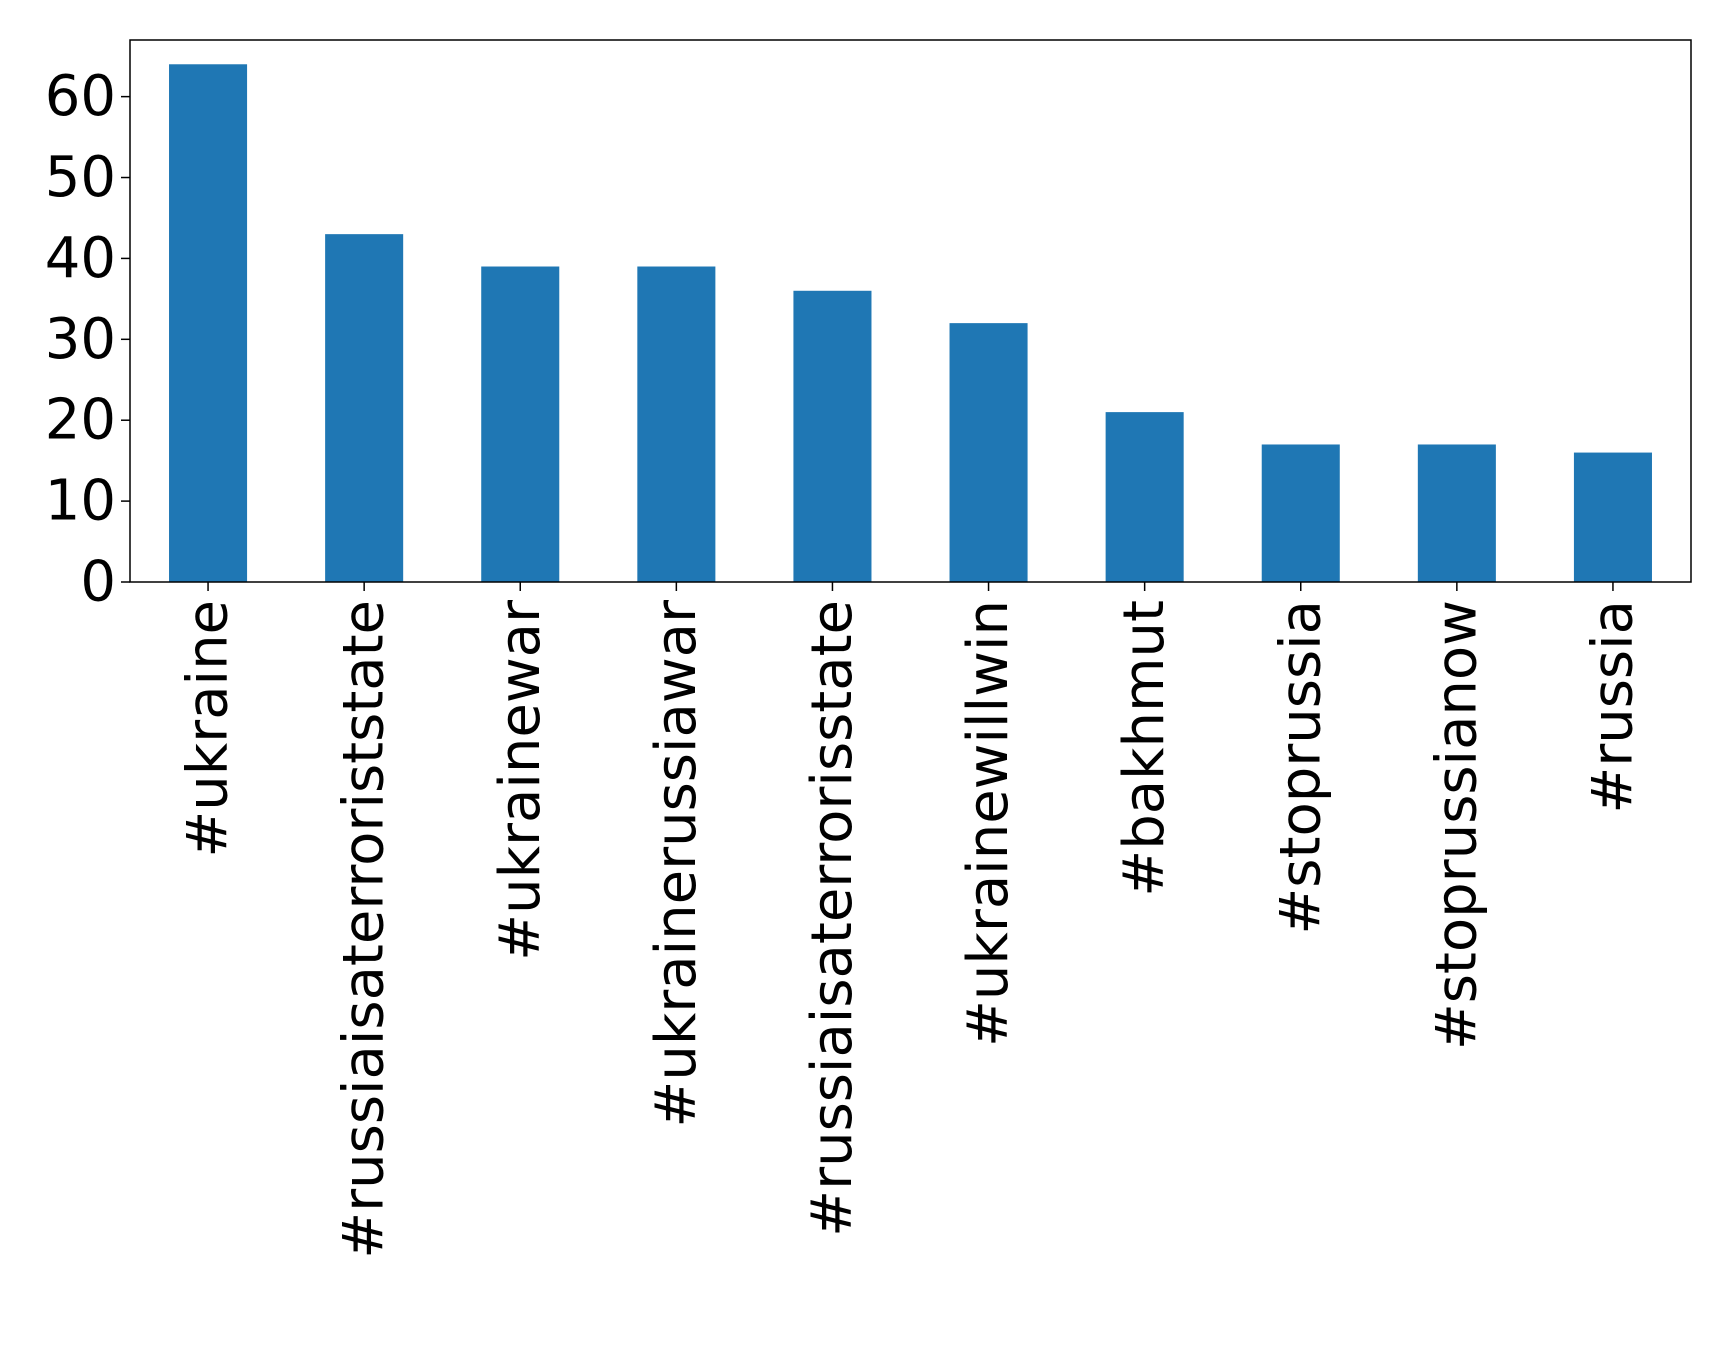 This screenshot has height=1368, width=1719. Describe the element at coordinates (1612, 707) in the screenshot. I see `x-tick-label-9: #russia` at that location.